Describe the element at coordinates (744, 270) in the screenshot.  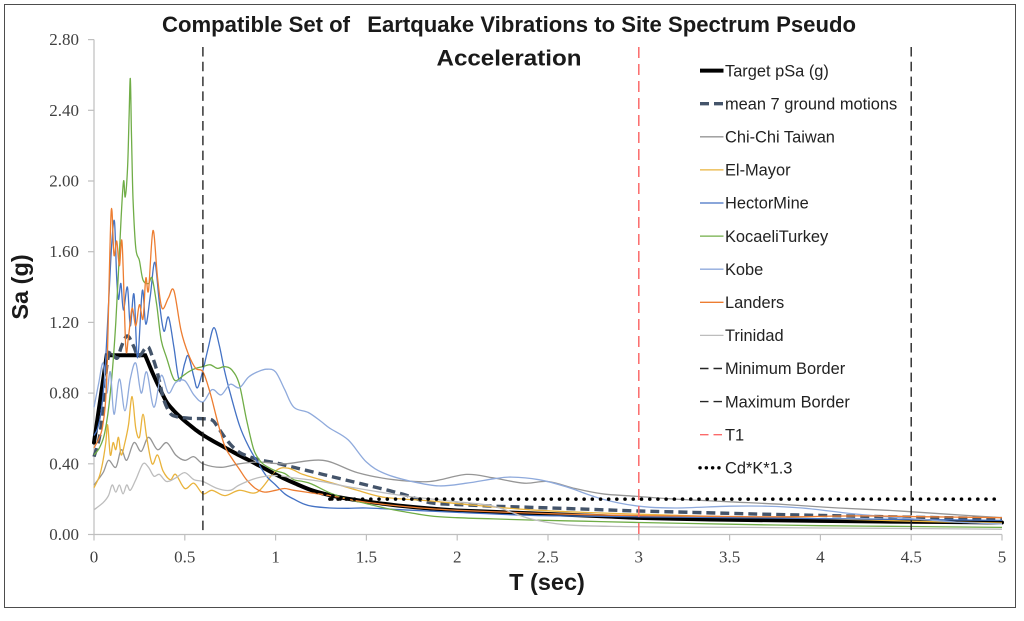
I see `svg-text: Kobe` at that location.